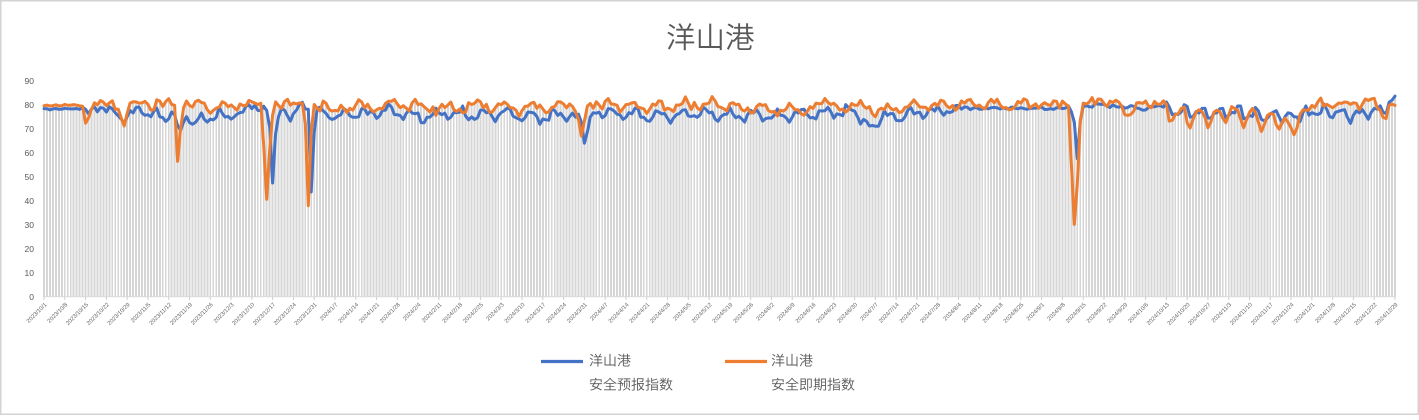 This screenshot has width=1419, height=420. Describe the element at coordinates (30, 177) in the screenshot. I see `svg-text: 50` at that location.